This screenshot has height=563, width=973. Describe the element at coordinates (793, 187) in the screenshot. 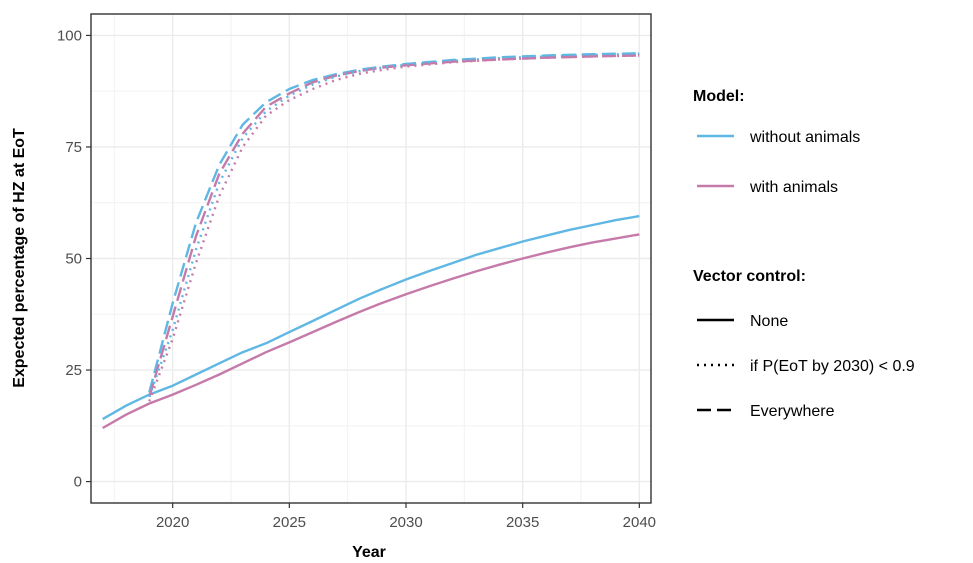

I see `legend-label-model-1: with animals` at that location.